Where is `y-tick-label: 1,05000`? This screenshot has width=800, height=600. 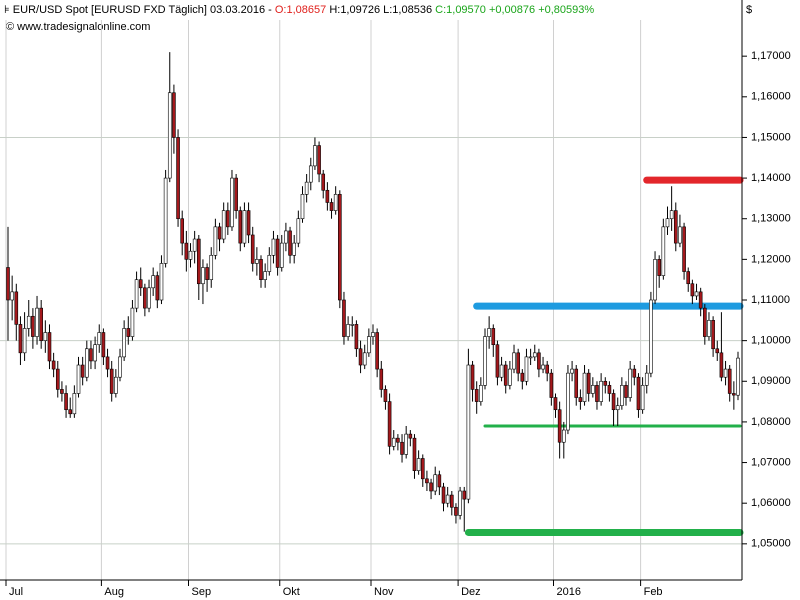
y-tick-label: 1,05000 is located at coordinates (771, 544).